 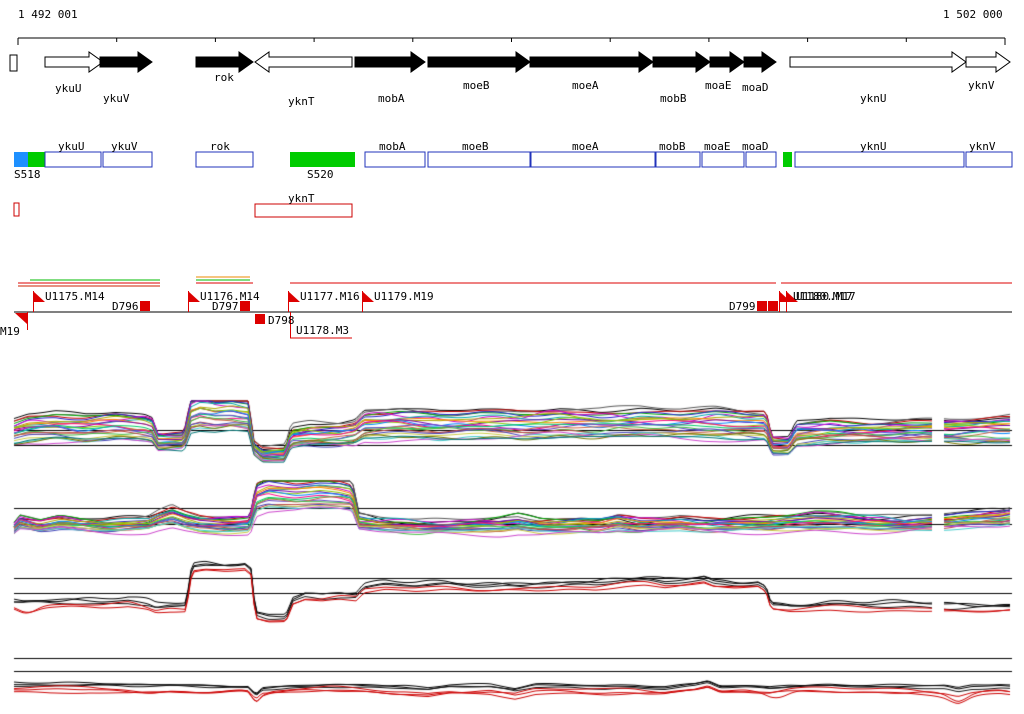 I want to click on gene-box-mobA, so click(x=395, y=159).